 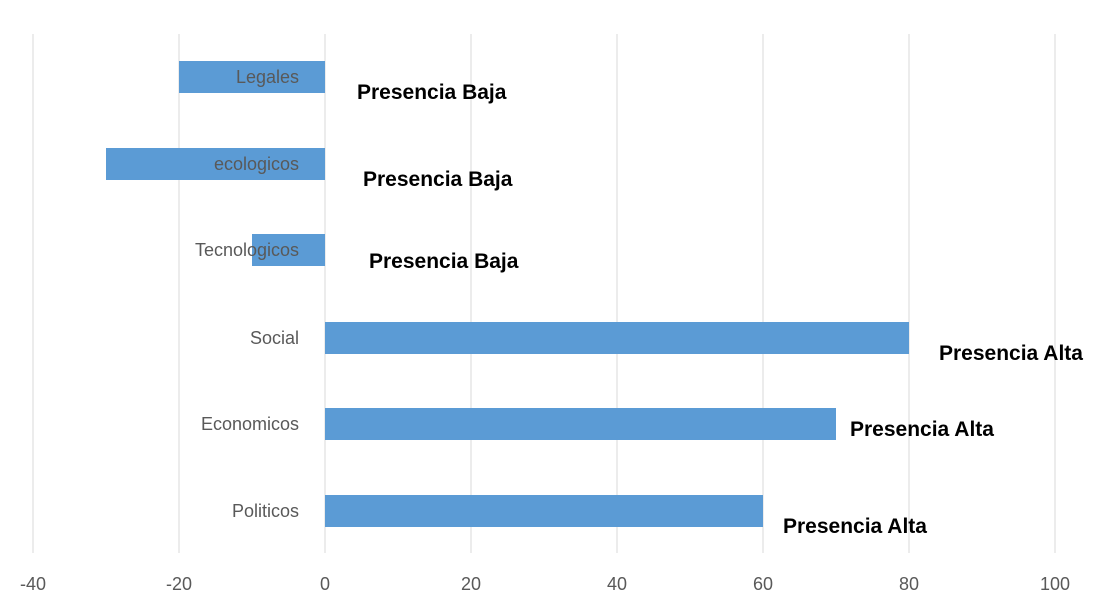 What do you see at coordinates (1055, 584) in the screenshot?
I see `x-tick-label: 100` at bounding box center [1055, 584].